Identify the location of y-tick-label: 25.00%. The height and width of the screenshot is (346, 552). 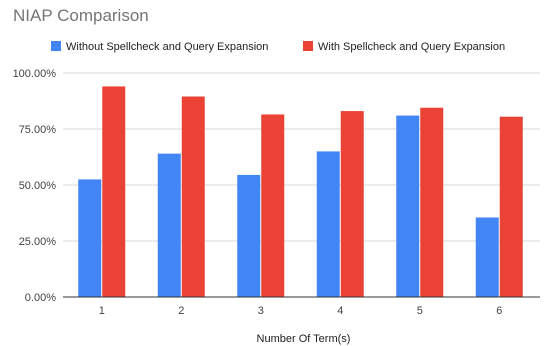
(38, 242).